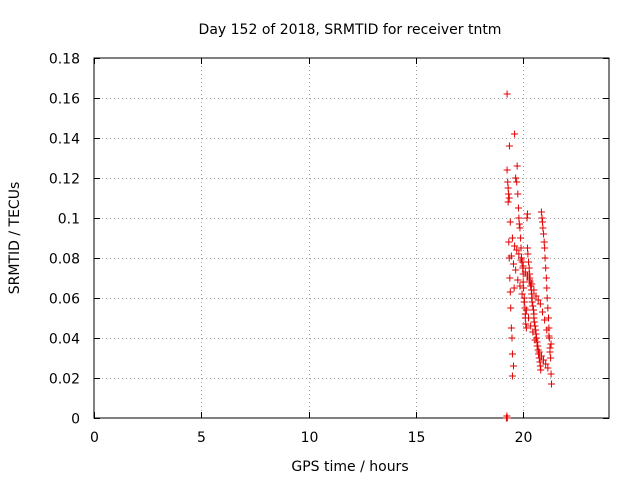 This screenshot has height=480, width=640. What do you see at coordinates (349, 467) in the screenshot?
I see `x-axis-label: GPS time / hours` at bounding box center [349, 467].